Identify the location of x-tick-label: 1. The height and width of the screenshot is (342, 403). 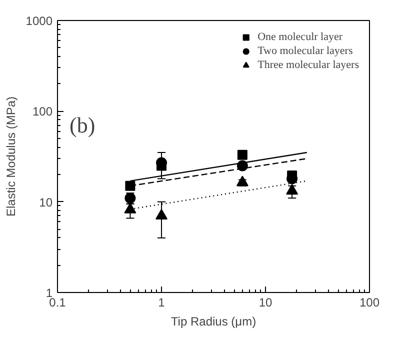
(162, 303).